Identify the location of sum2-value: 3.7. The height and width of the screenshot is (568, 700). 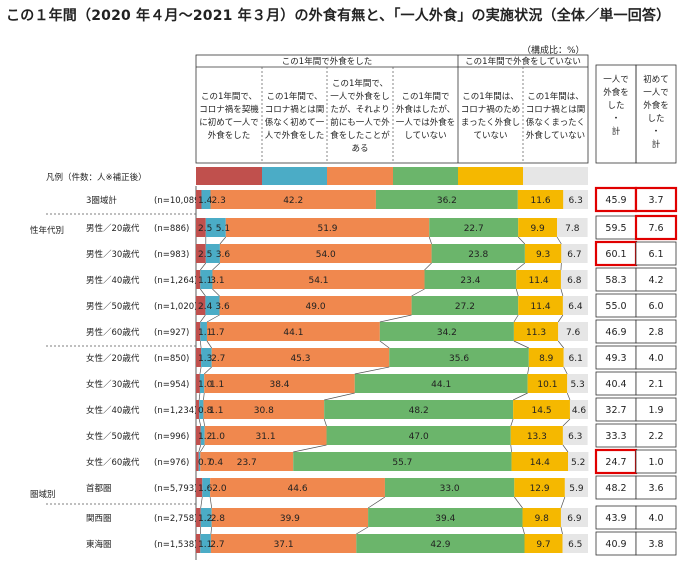
(655, 200).